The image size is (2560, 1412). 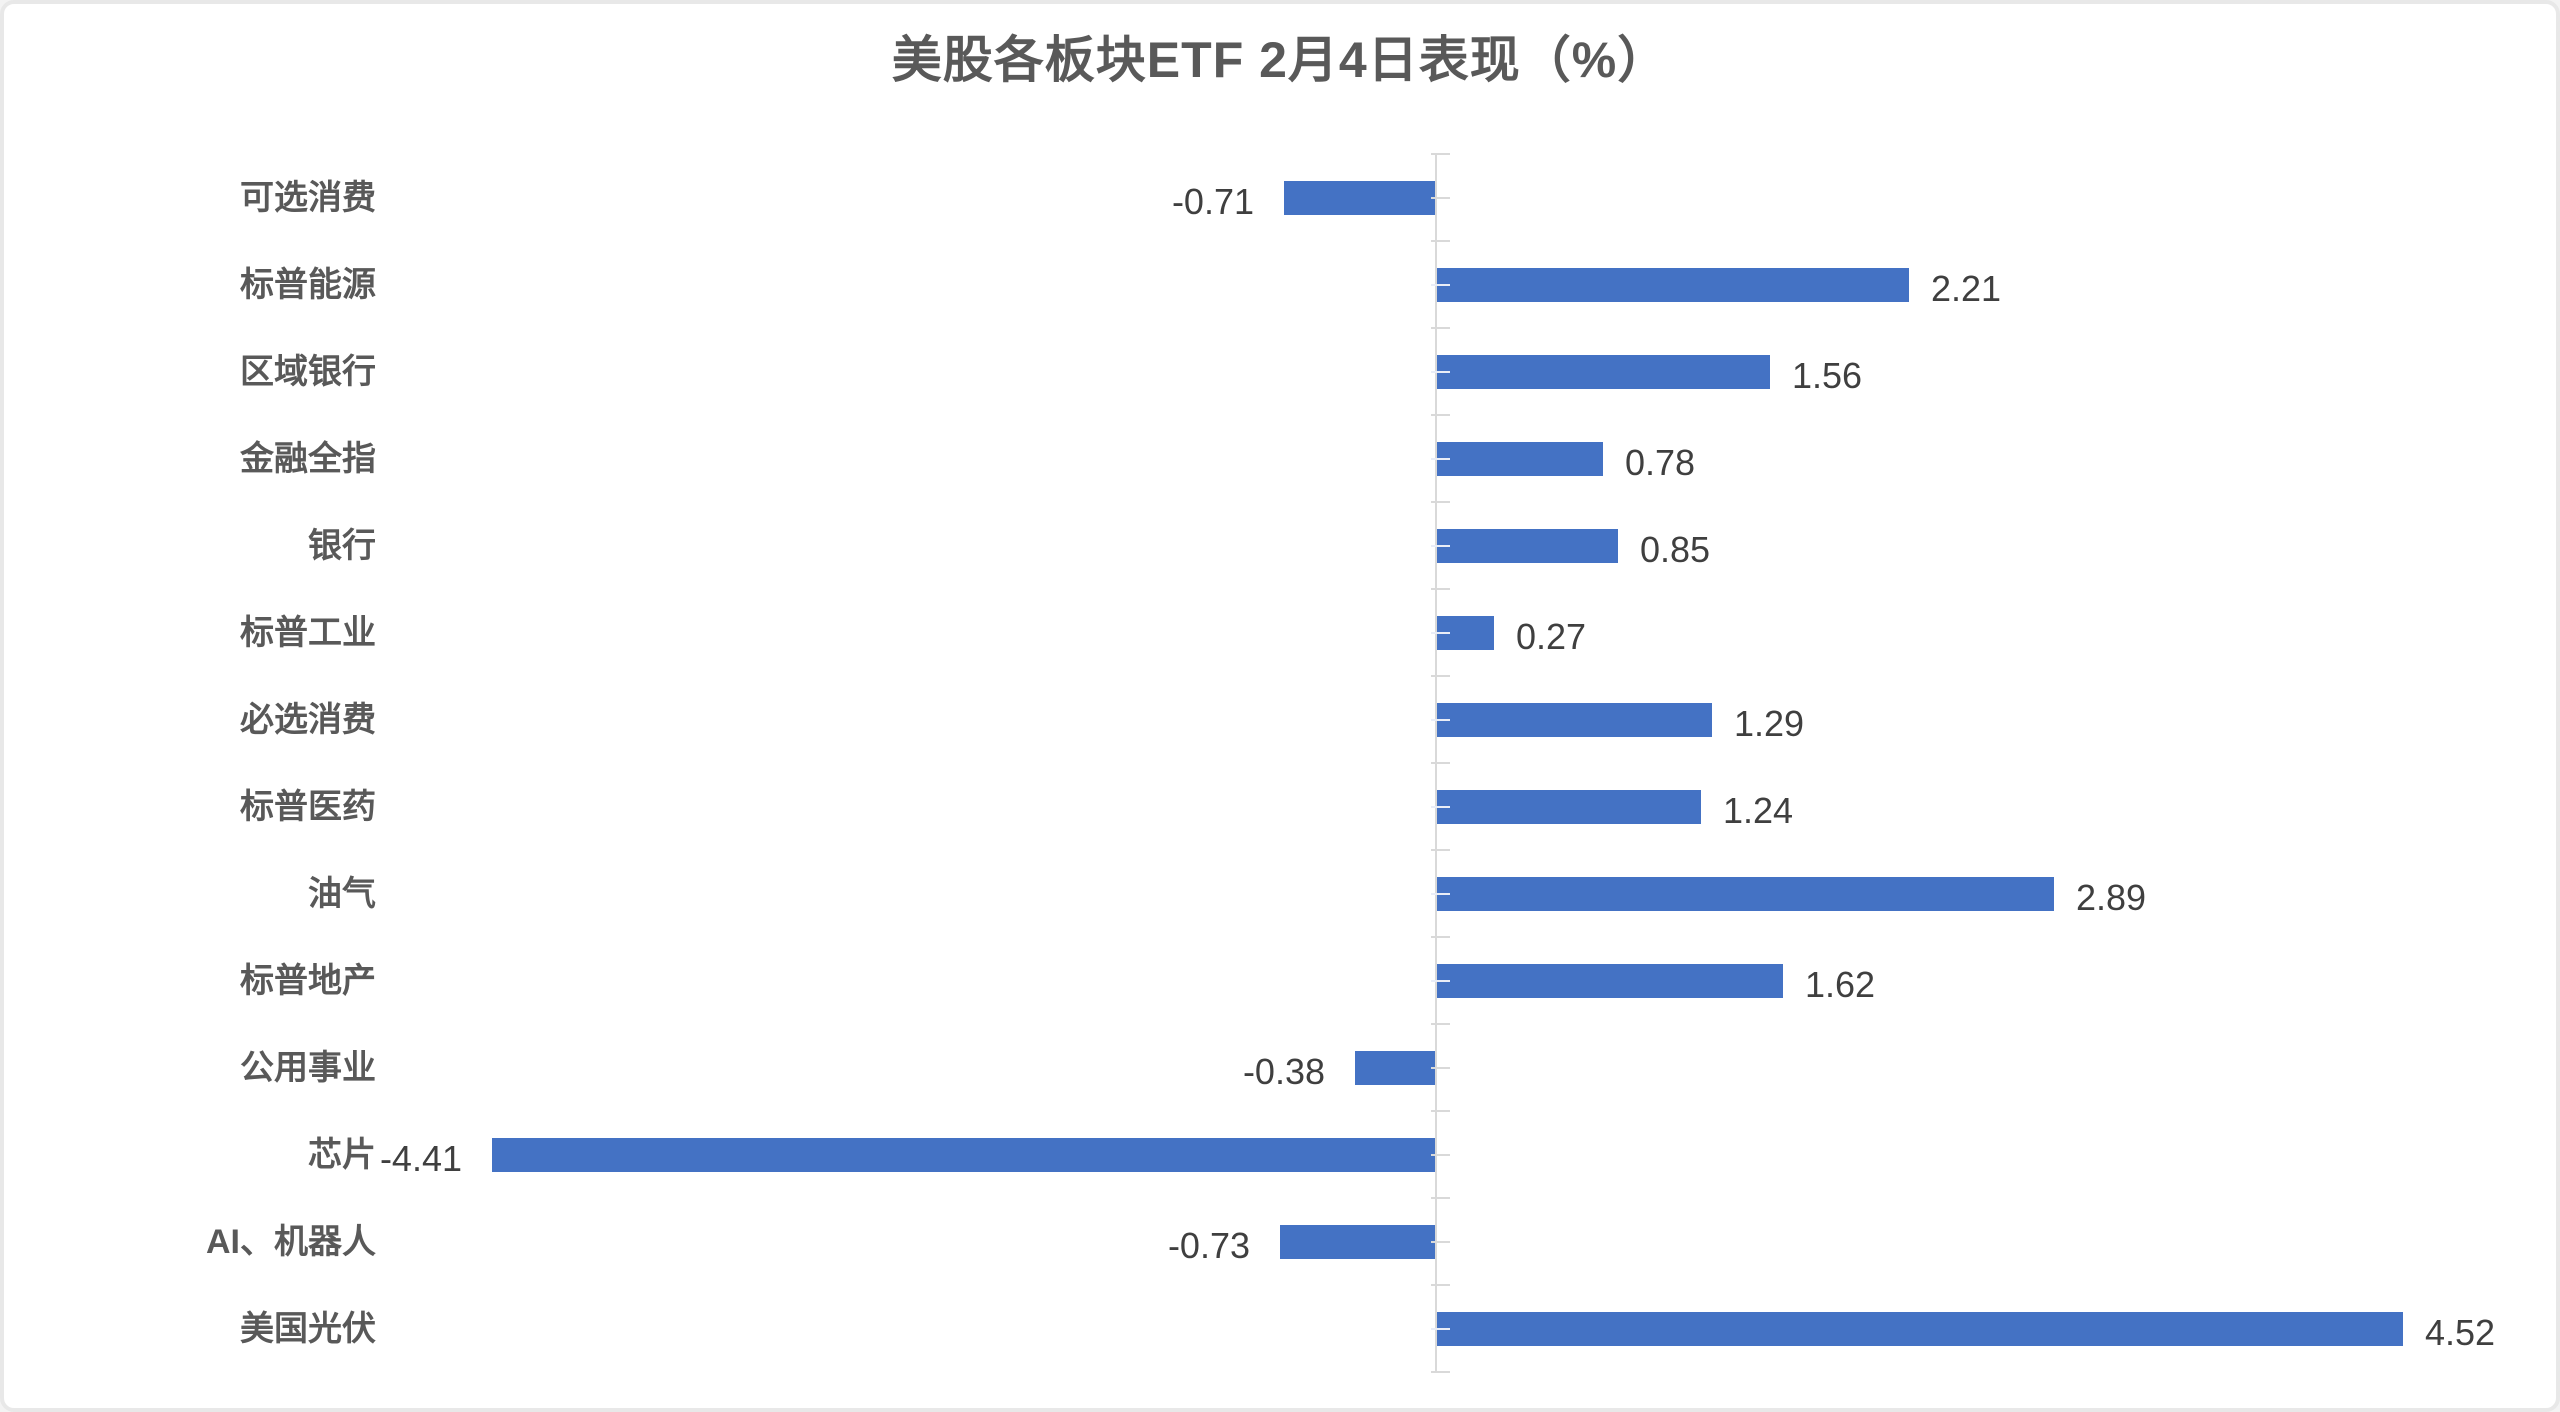 I want to click on bar-row: 金融全指 0.78, so click(x=1280, y=458).